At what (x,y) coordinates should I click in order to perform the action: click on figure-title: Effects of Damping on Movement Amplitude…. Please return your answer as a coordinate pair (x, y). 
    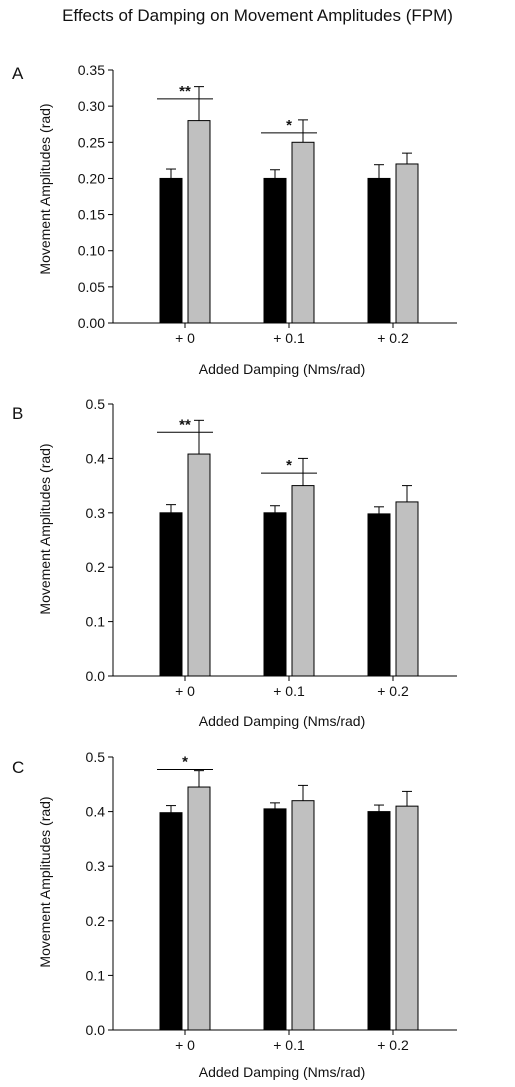
    Looking at the image, I should click on (257, 15).